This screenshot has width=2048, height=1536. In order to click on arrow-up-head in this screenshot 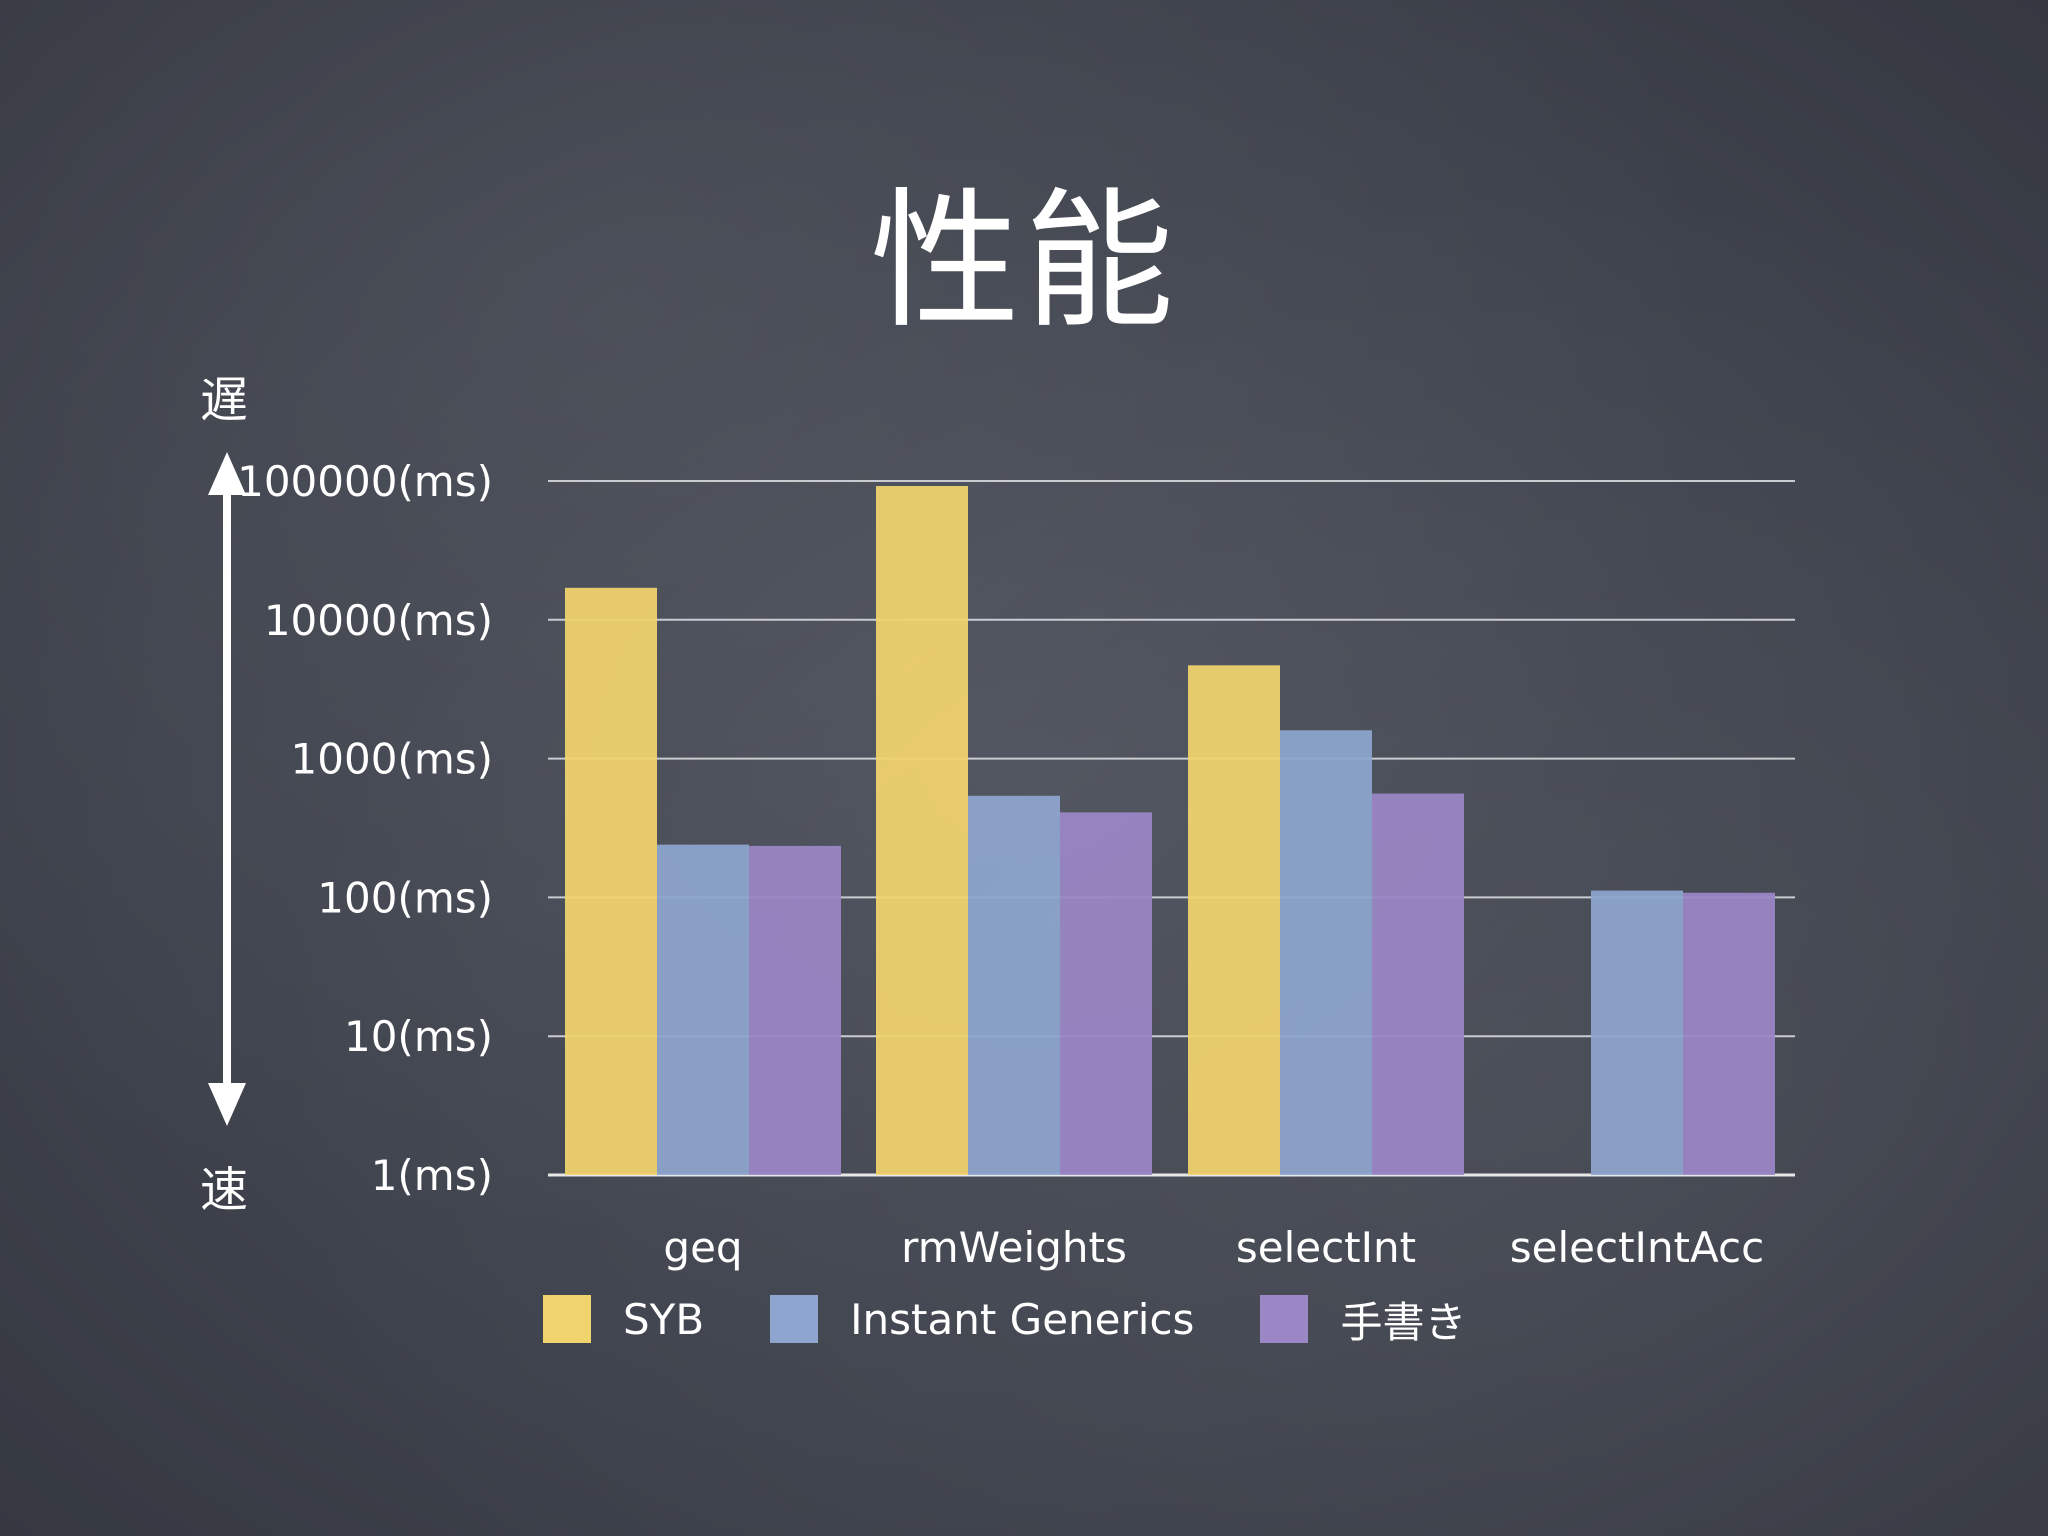, I will do `click(227, 473)`.